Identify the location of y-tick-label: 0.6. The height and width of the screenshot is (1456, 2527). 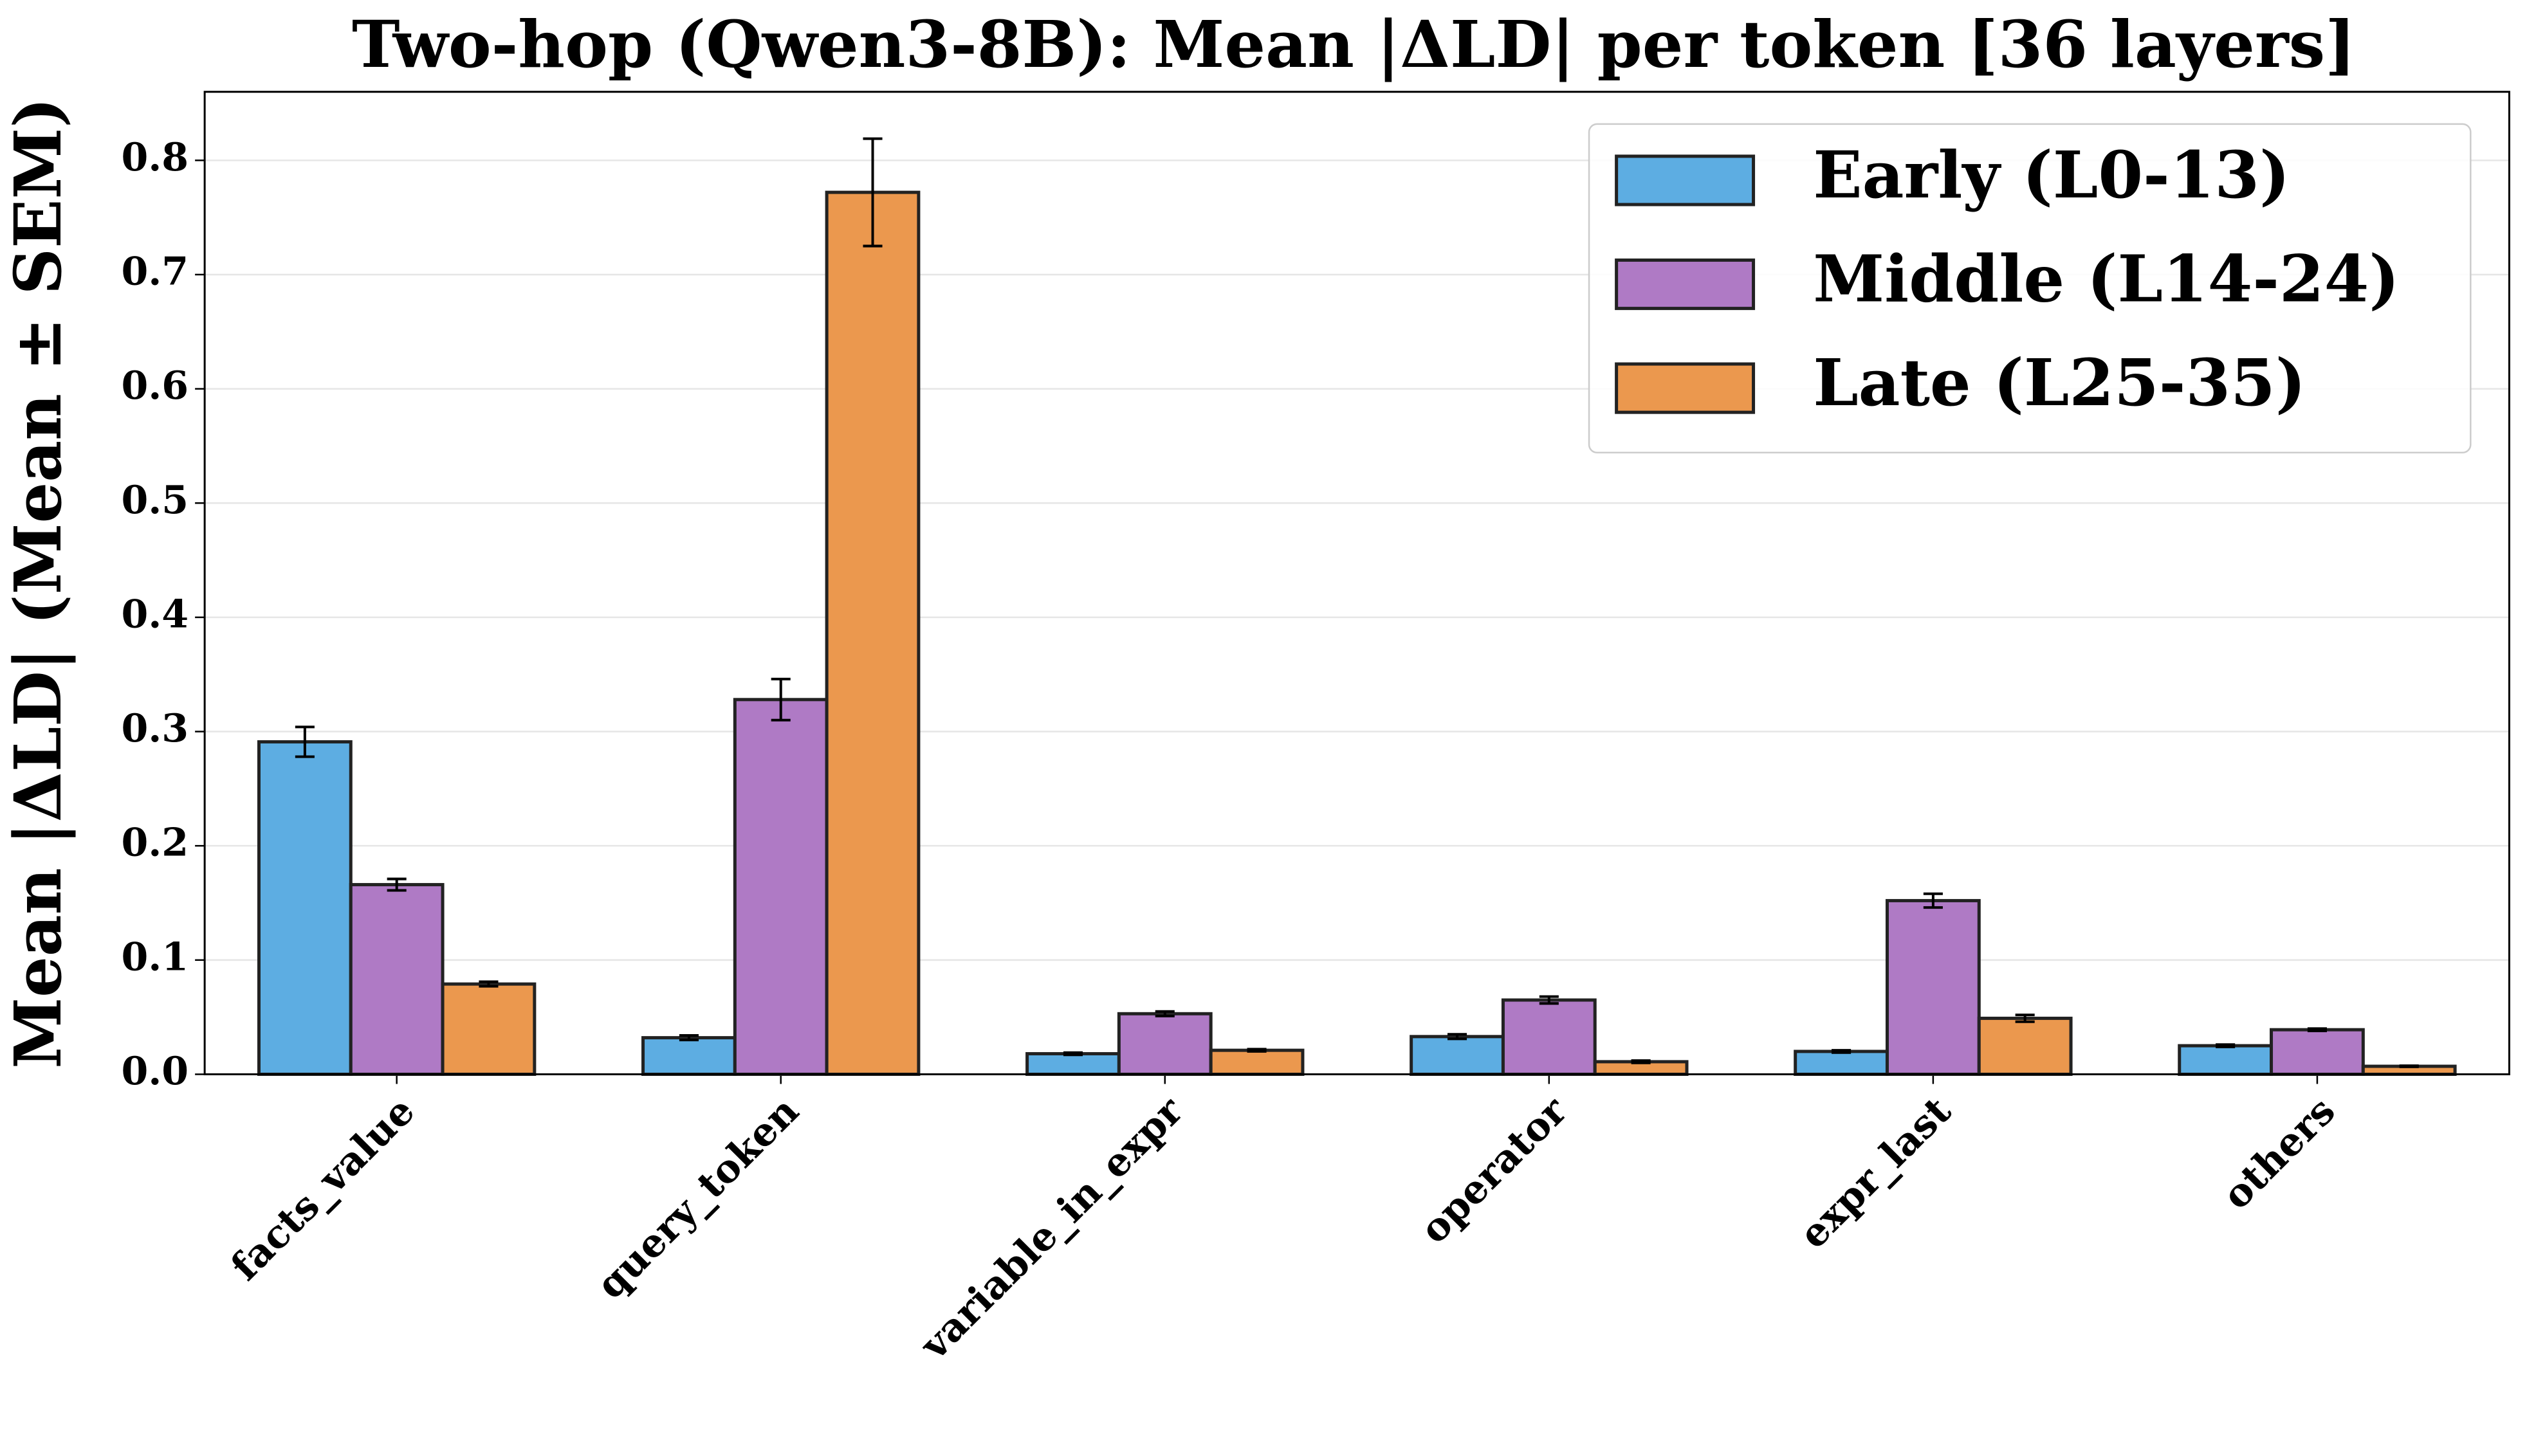
(155, 385).